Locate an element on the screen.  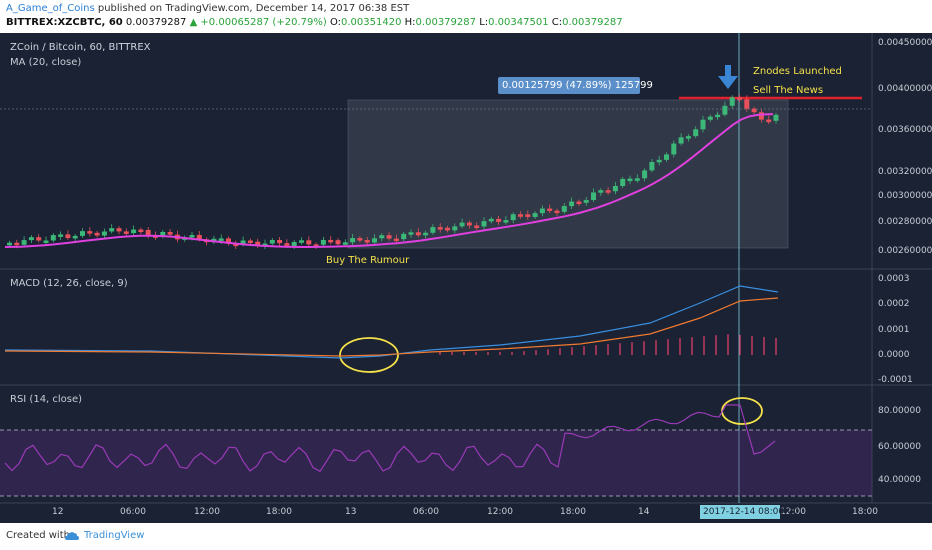
znodes-annotation: Znodes Launched is located at coordinates (797, 71).